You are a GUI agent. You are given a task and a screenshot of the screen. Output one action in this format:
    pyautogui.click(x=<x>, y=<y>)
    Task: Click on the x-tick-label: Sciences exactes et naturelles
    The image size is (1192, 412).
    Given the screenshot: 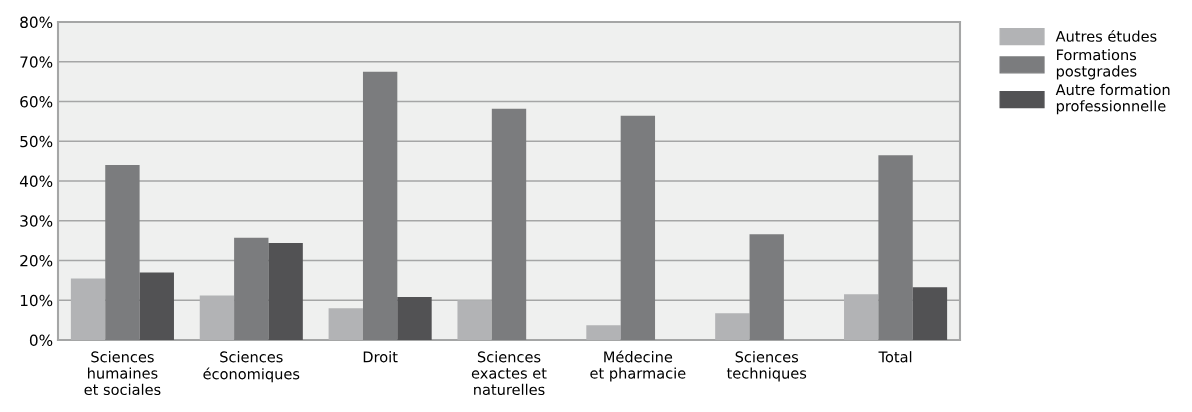 What is the action you would take?
    pyautogui.click(x=509, y=373)
    